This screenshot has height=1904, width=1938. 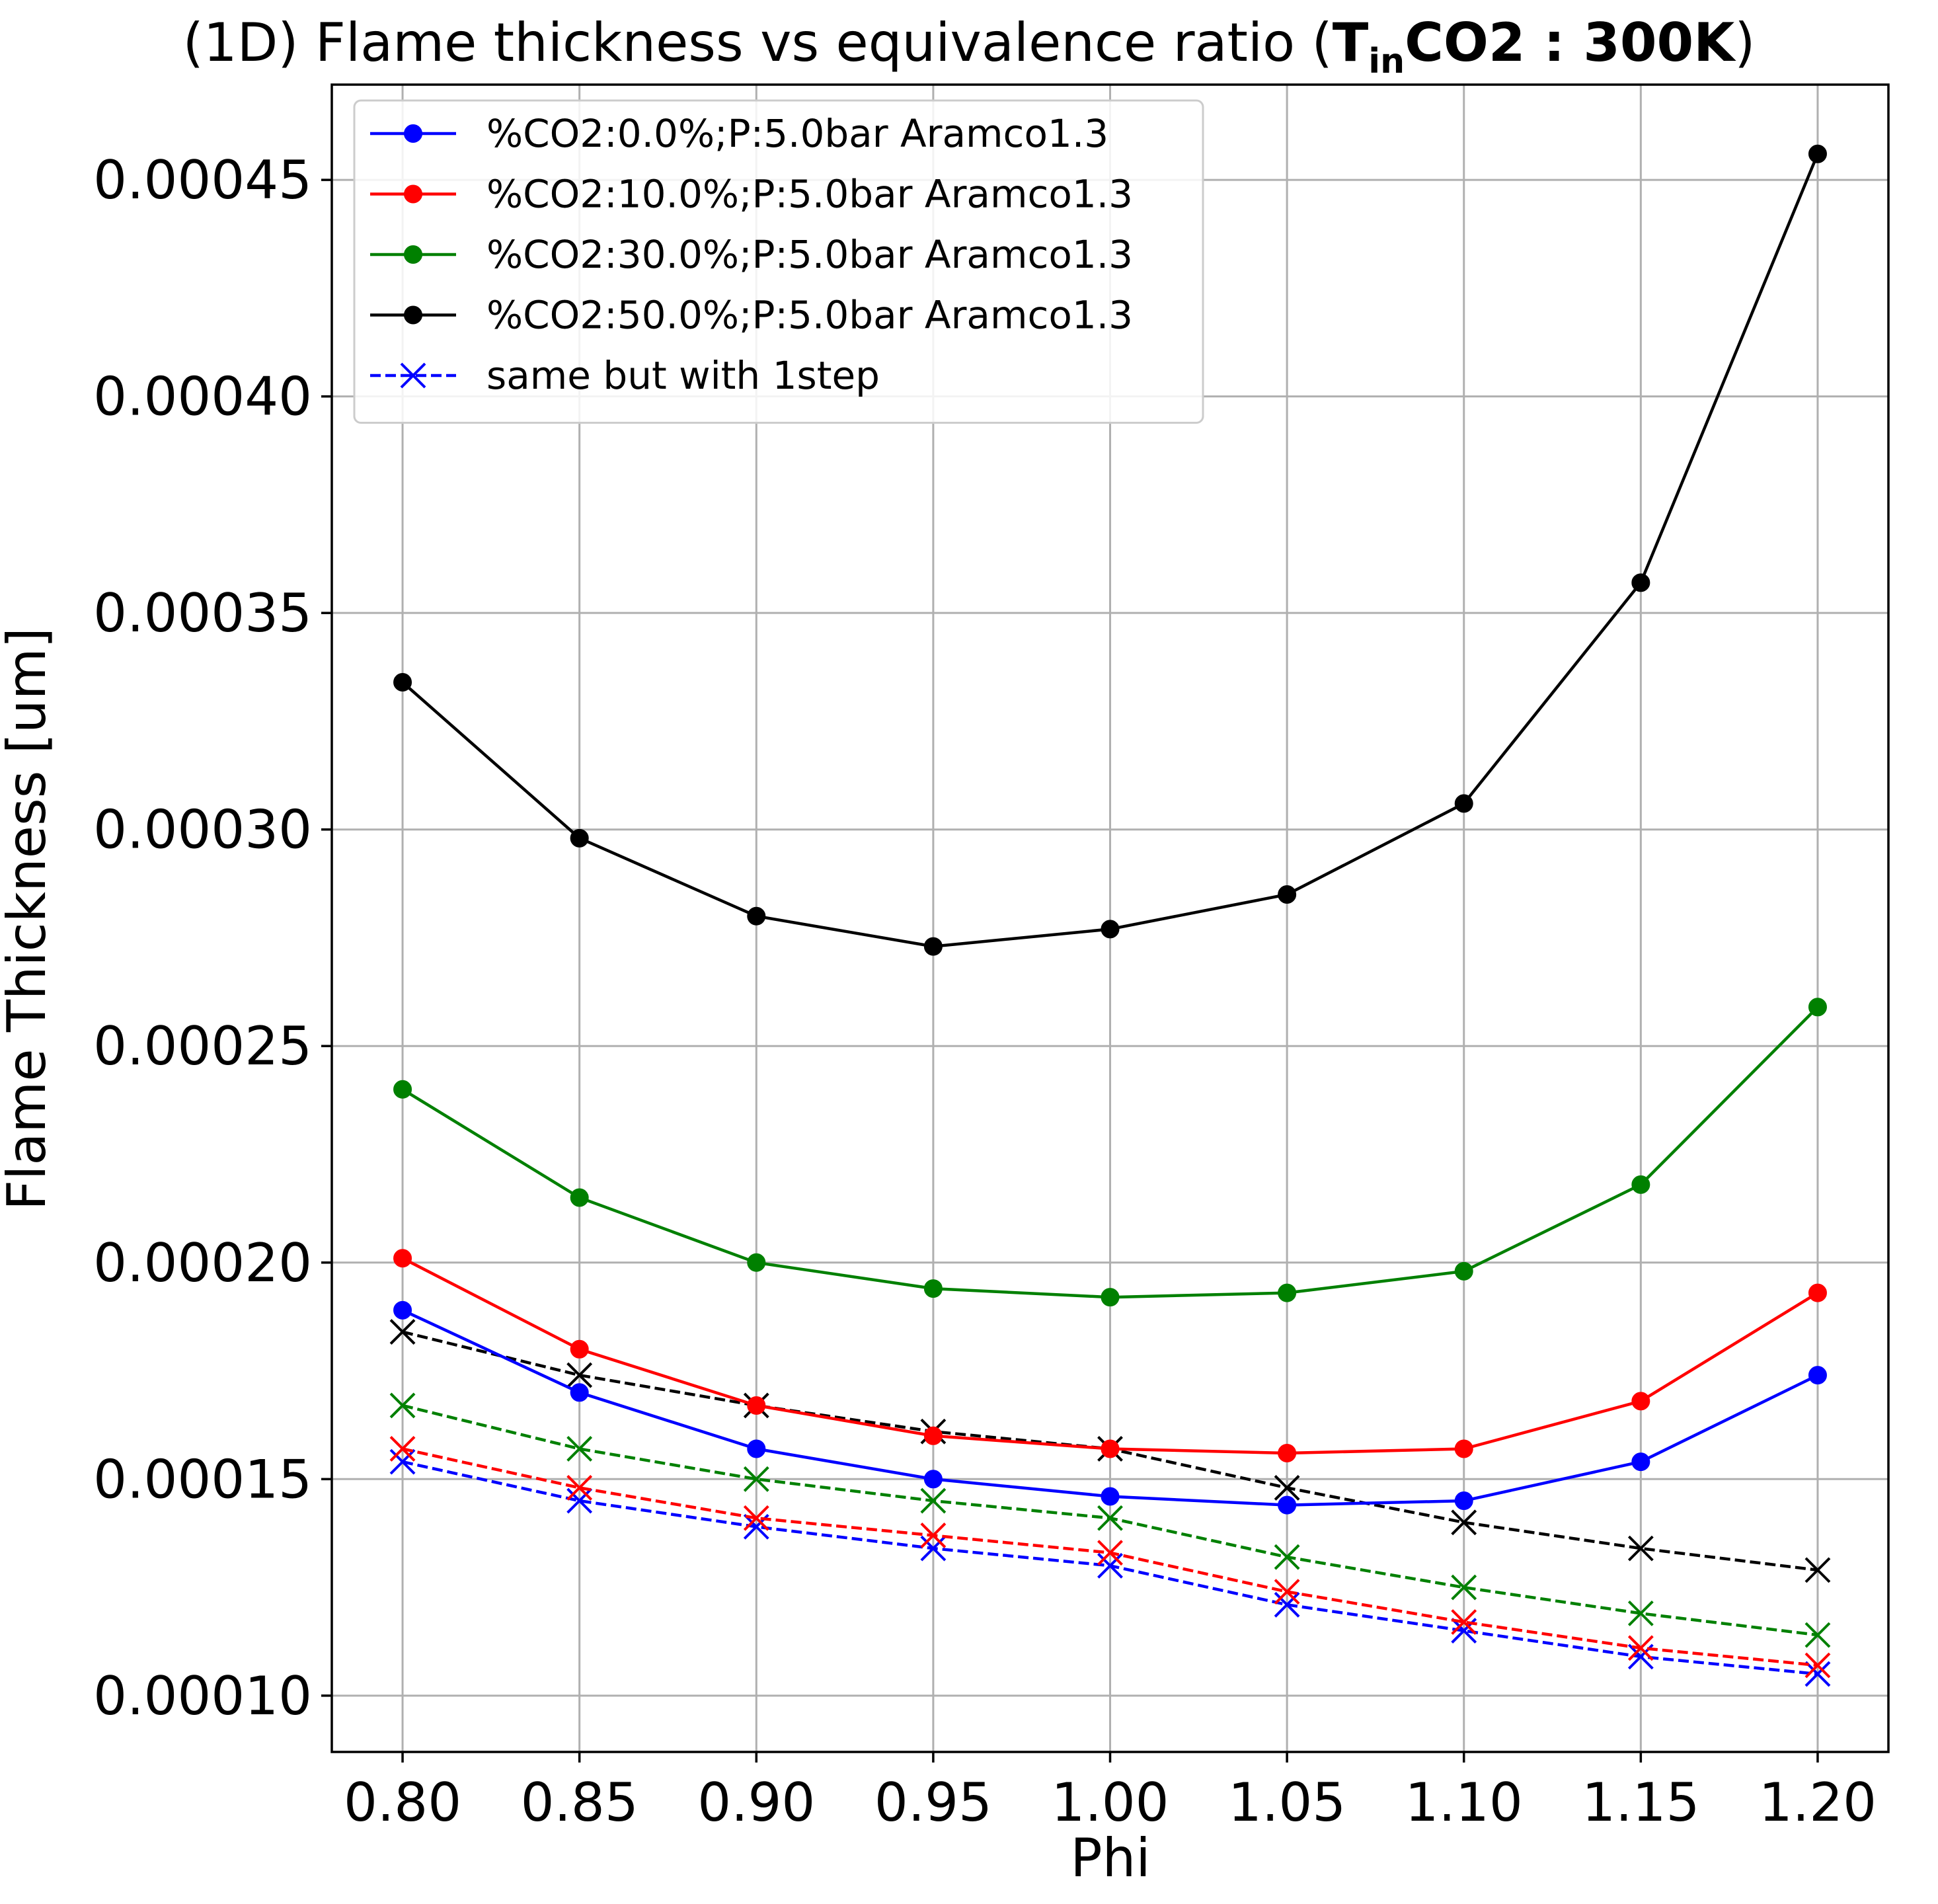 I want to click on legend-label: same but with 1step, so click(x=683, y=375).